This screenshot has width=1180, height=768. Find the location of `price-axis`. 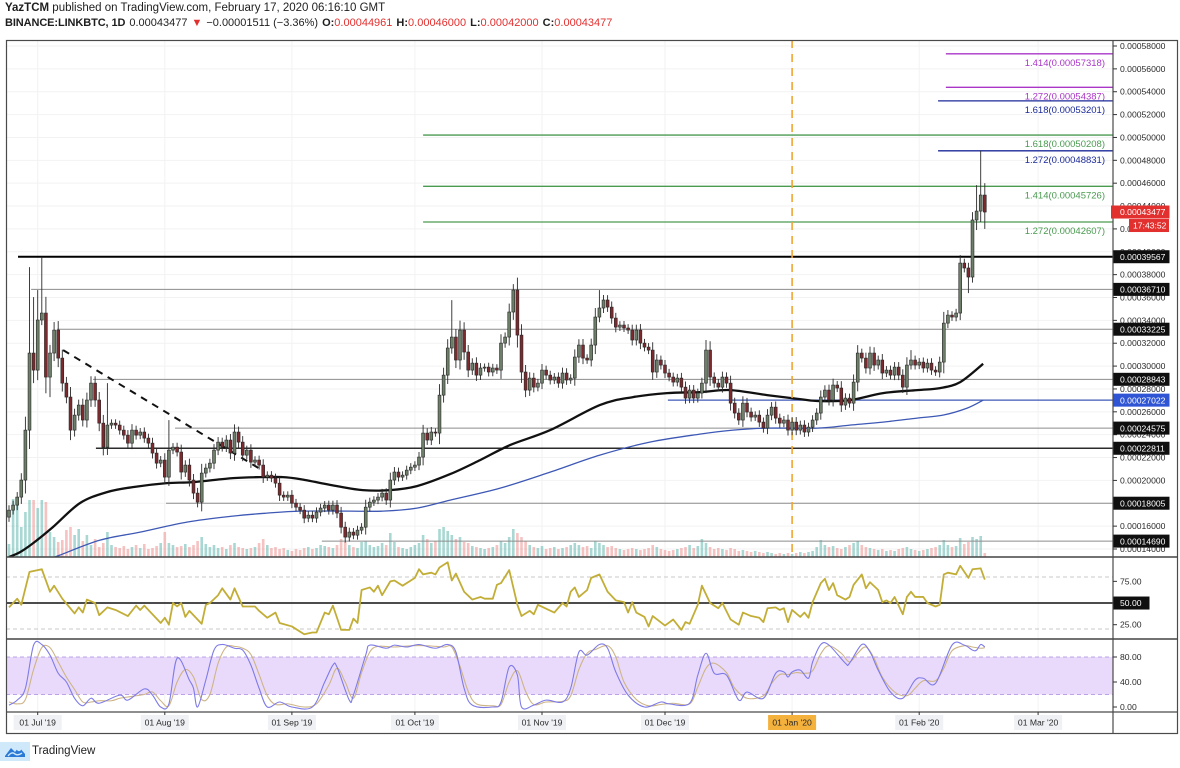

price-axis is located at coordinates (1145, 376).